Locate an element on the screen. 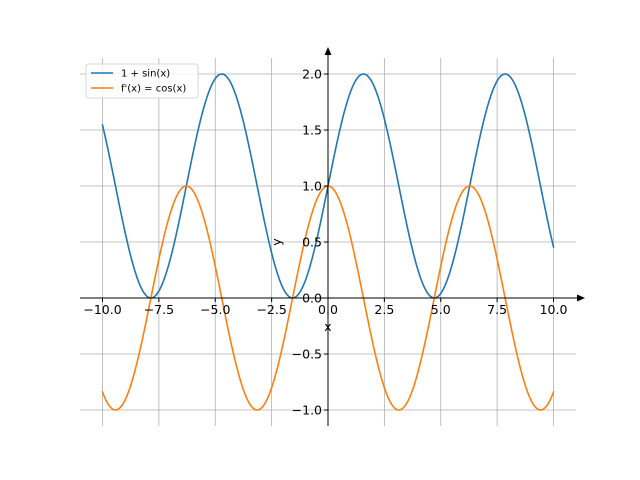 This screenshot has width=640, height=480. x-axis-arrow-icon is located at coordinates (581, 298).